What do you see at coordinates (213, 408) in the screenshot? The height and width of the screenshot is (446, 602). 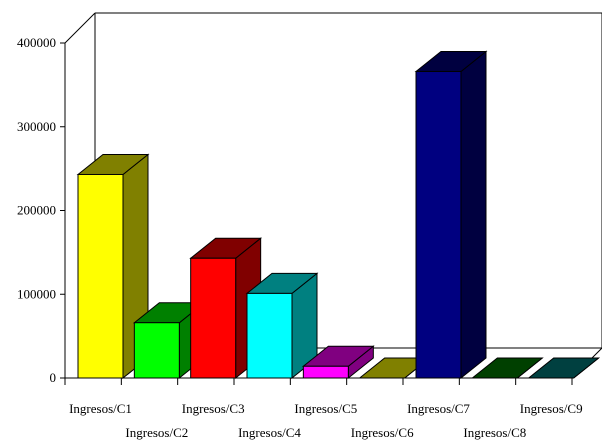 I see `x-tick-label: Ingresos/C3` at bounding box center [213, 408].